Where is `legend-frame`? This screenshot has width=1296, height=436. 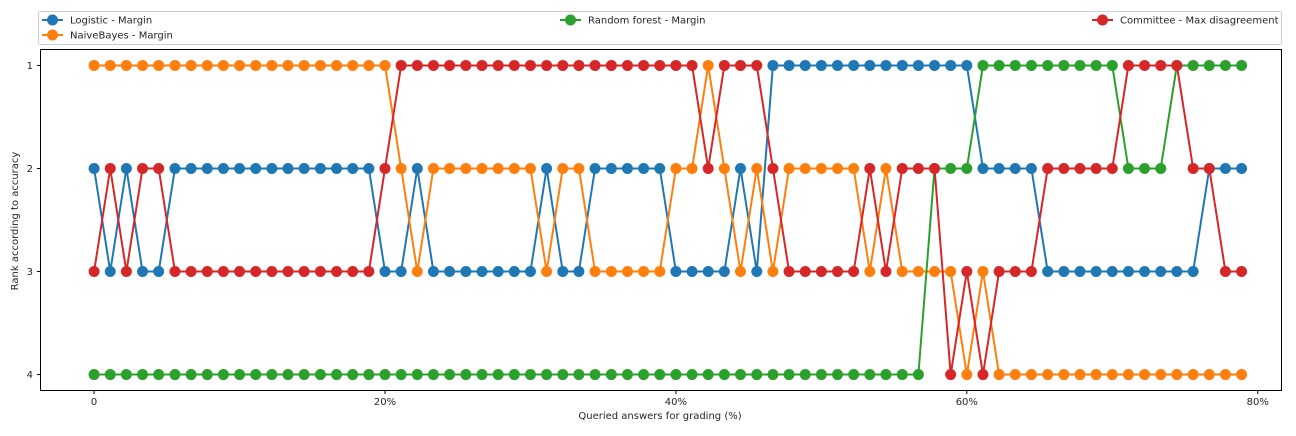 legend-frame is located at coordinates (660, 28).